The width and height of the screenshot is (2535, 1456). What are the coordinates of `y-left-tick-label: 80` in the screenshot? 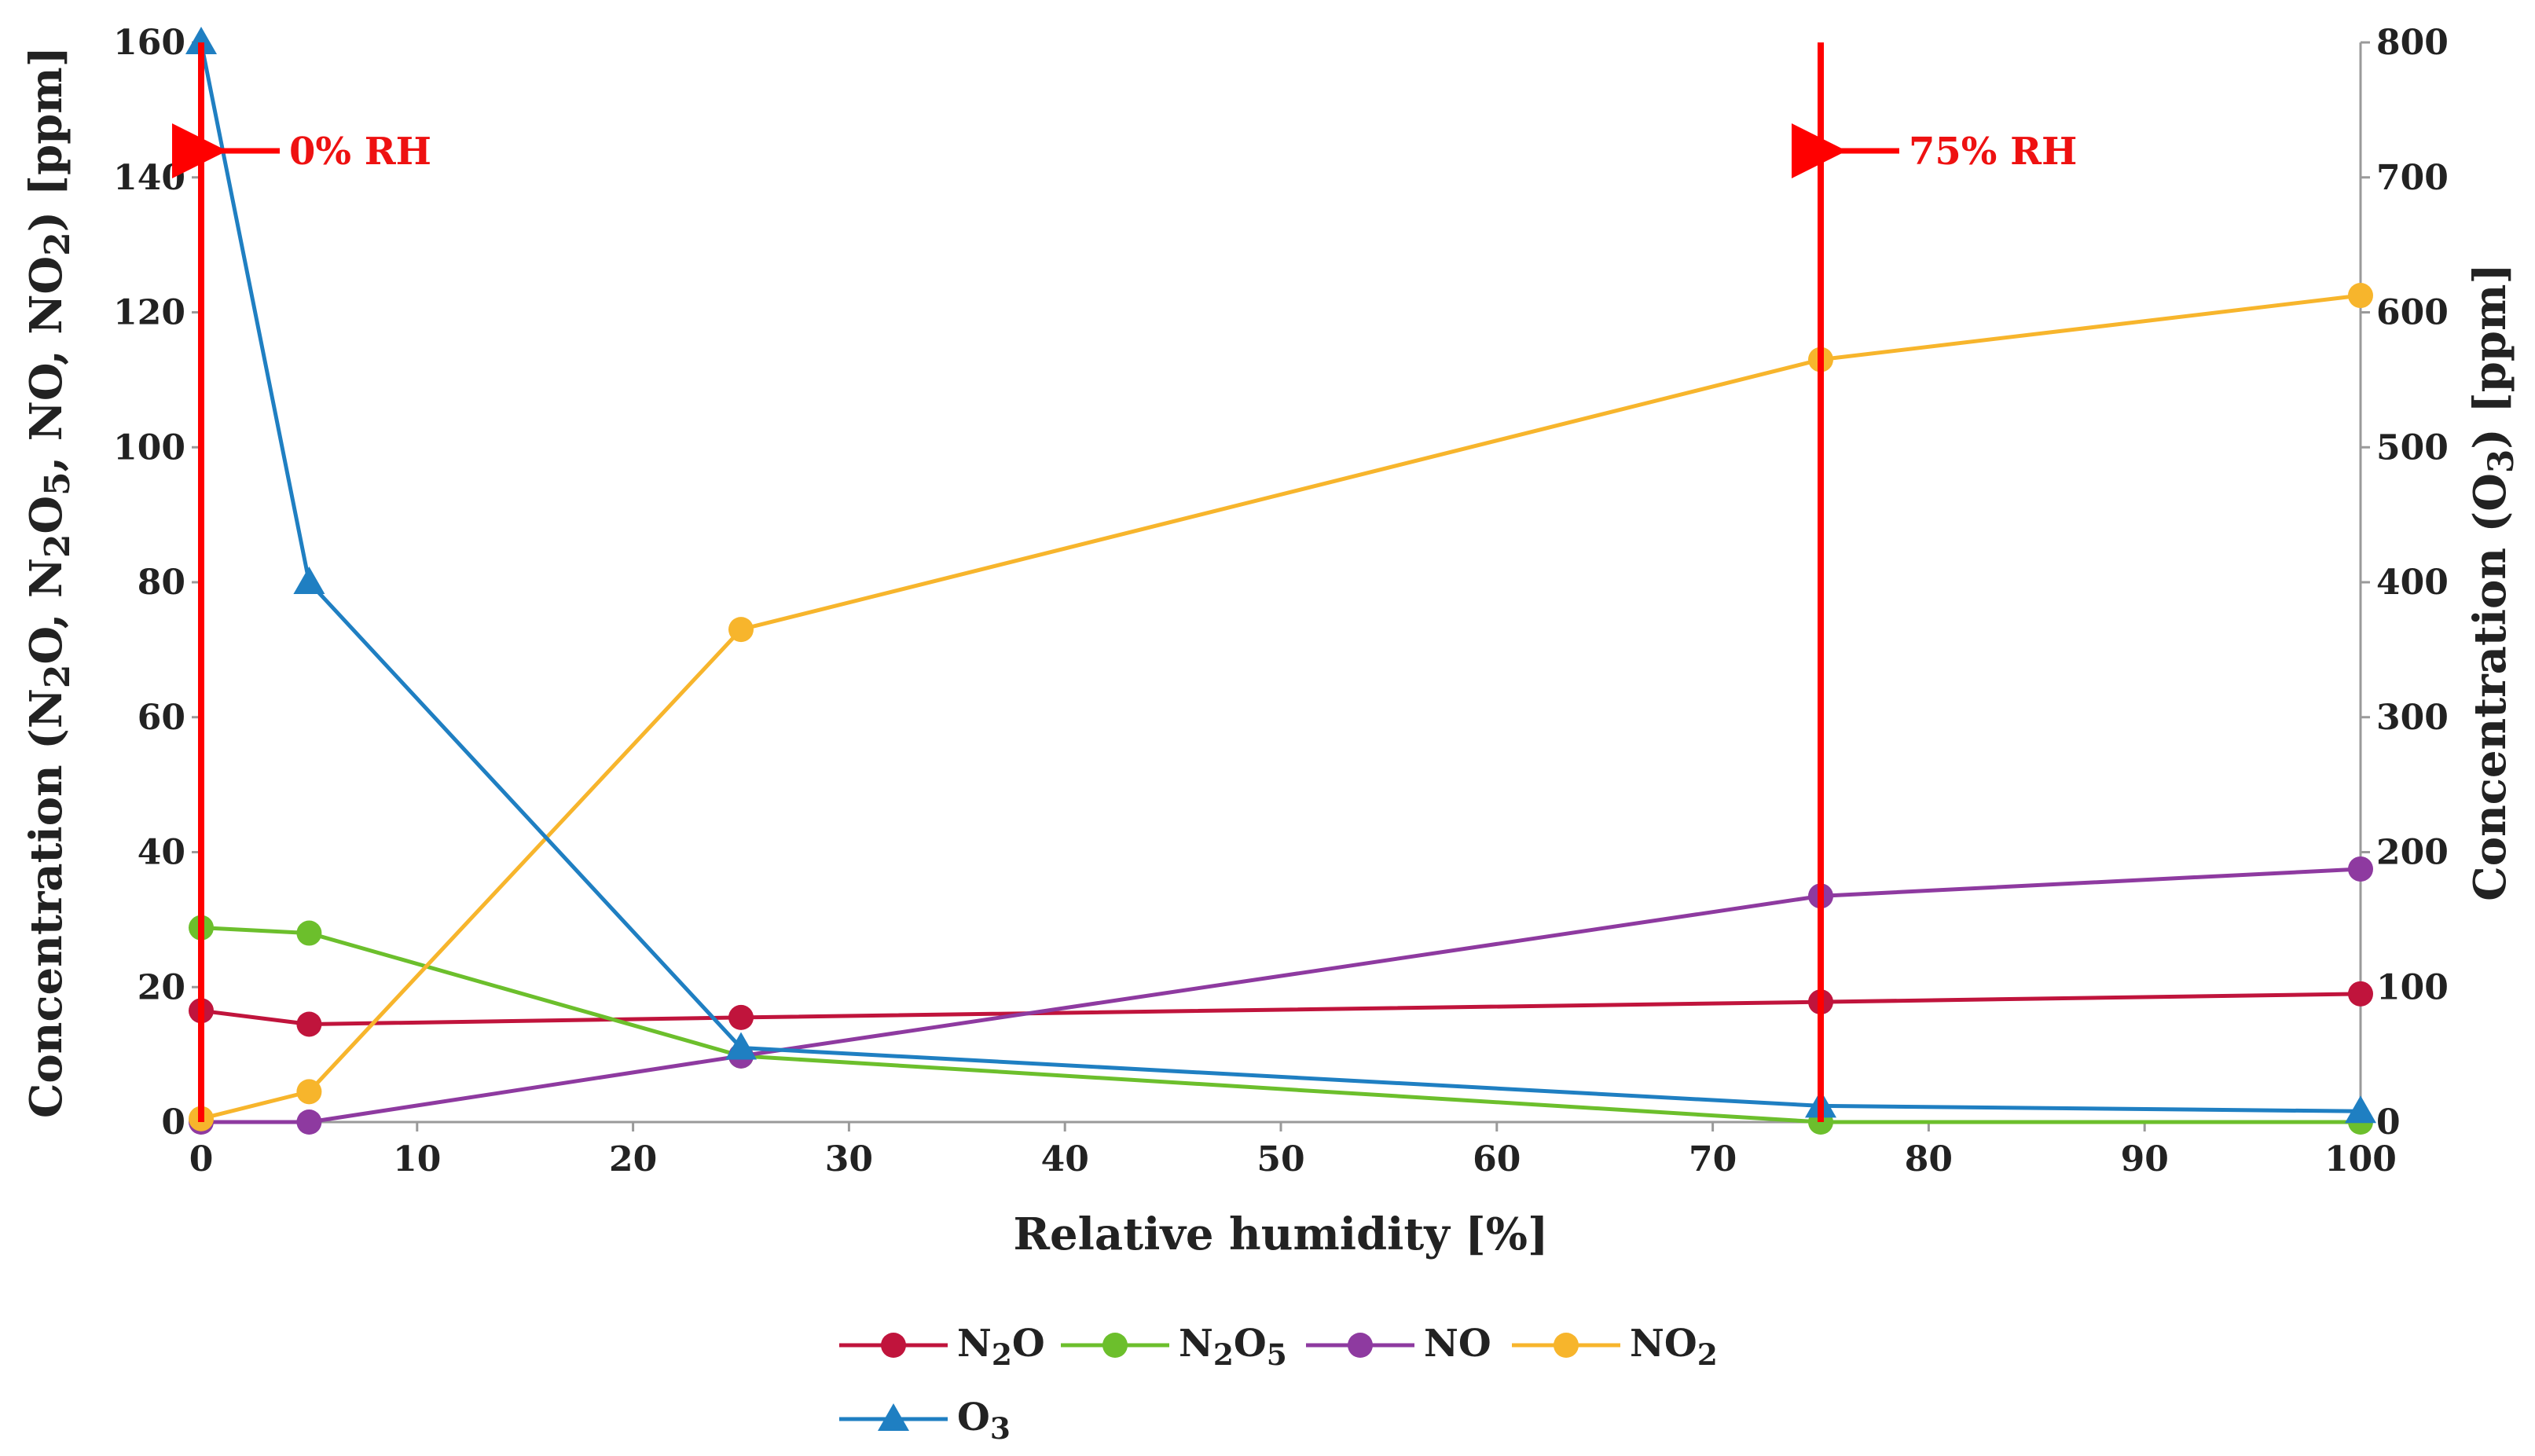 It's located at (161, 583).